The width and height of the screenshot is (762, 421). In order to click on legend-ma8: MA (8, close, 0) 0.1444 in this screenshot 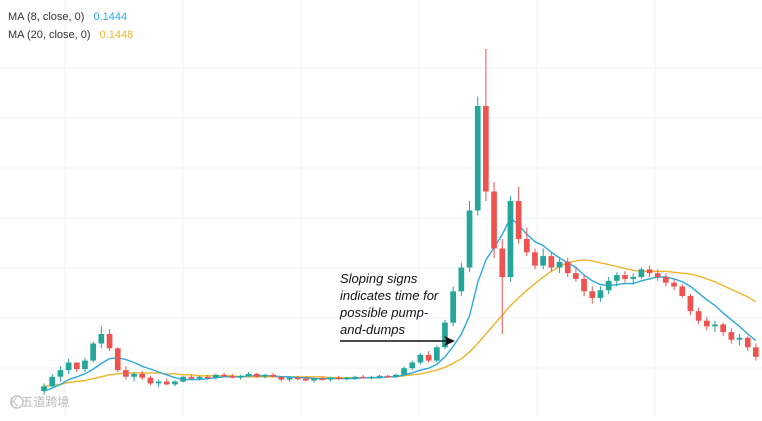, I will do `click(67, 17)`.